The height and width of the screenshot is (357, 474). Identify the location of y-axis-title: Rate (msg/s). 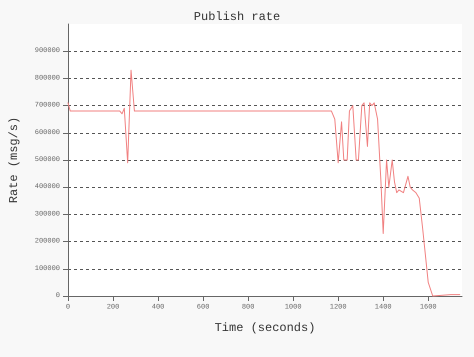
(14, 160).